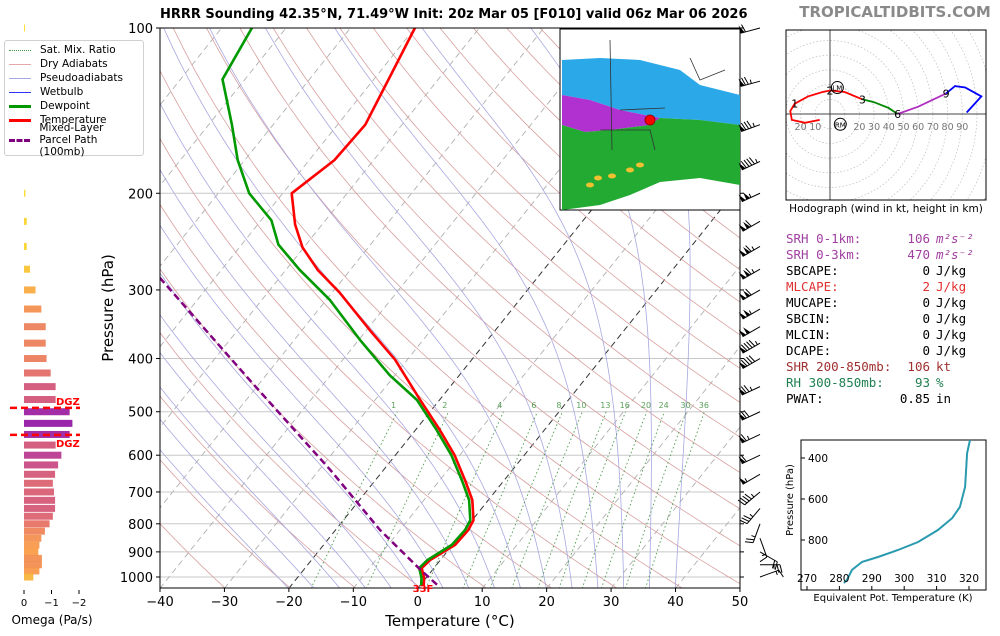 The width and height of the screenshot is (1000, 636). I want to click on line-icon, so click(20, 64).